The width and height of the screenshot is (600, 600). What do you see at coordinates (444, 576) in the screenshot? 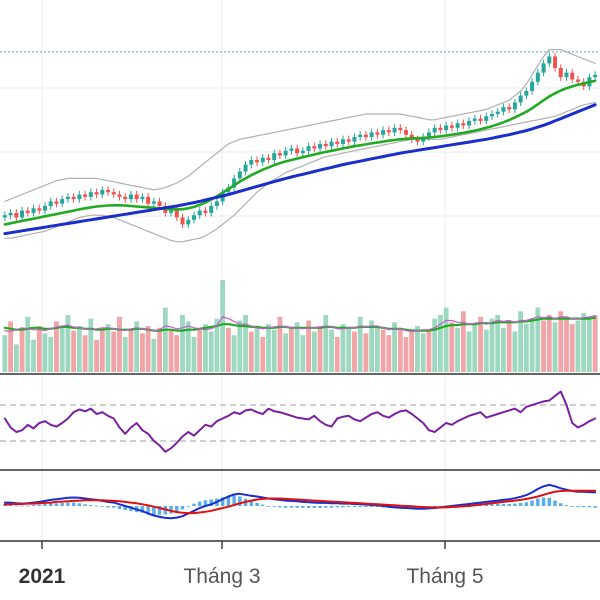
I see `x-tick-label-thang-5: Tháng 5` at bounding box center [444, 576].